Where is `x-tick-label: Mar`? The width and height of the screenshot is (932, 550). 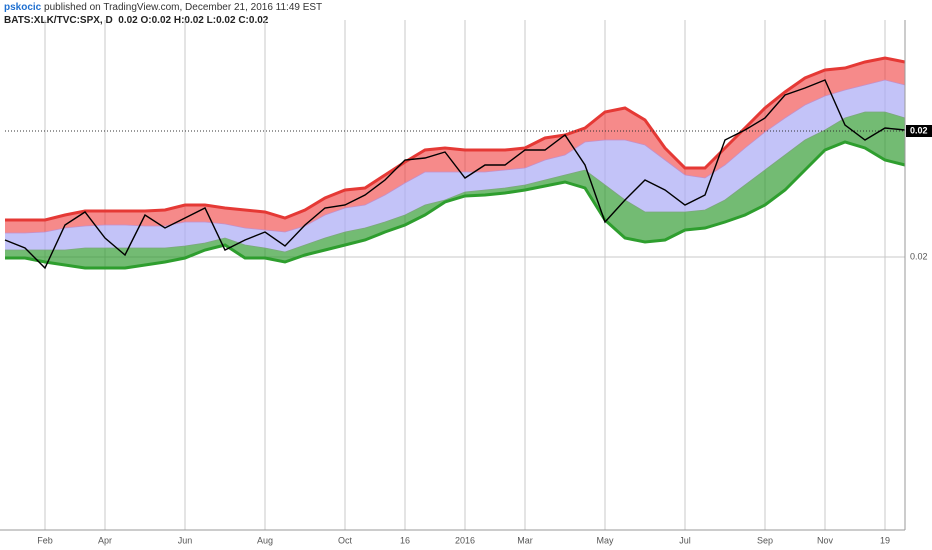 x-tick-label: Mar is located at coordinates (525, 540).